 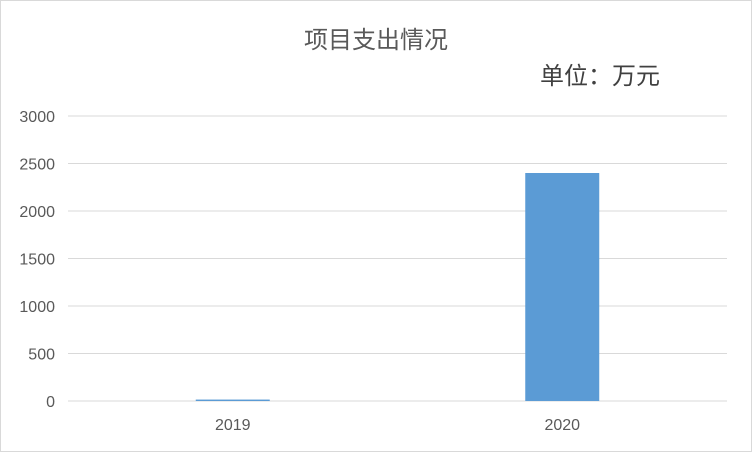 What do you see at coordinates (562, 425) in the screenshot?
I see `x-tick-label: 2020` at bounding box center [562, 425].